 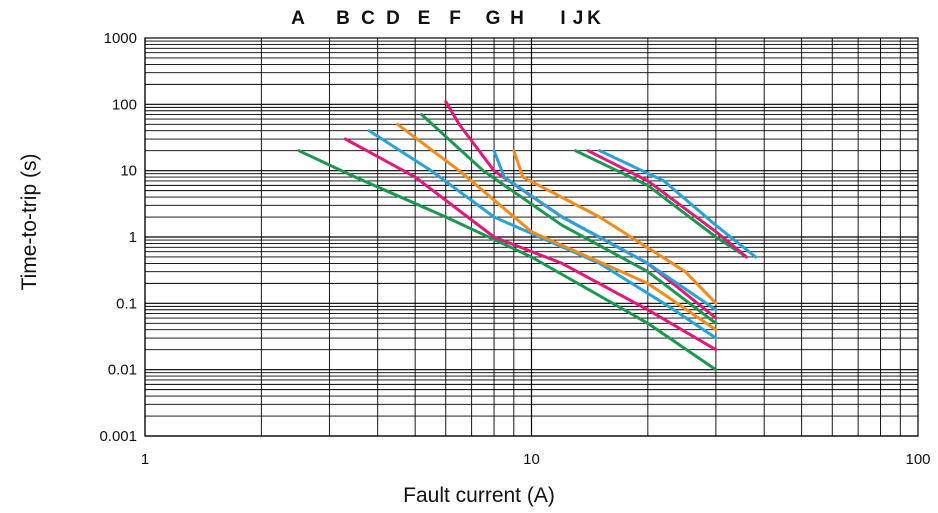 I want to click on y-axis-title: Time-to-trip (s), so click(x=29, y=222).